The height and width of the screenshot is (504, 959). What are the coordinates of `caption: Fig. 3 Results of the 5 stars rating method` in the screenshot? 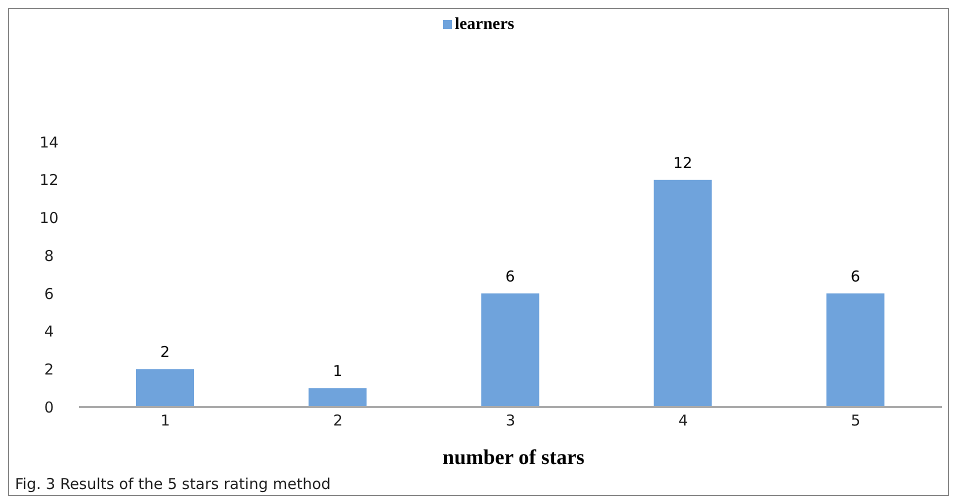 It's located at (173, 484).